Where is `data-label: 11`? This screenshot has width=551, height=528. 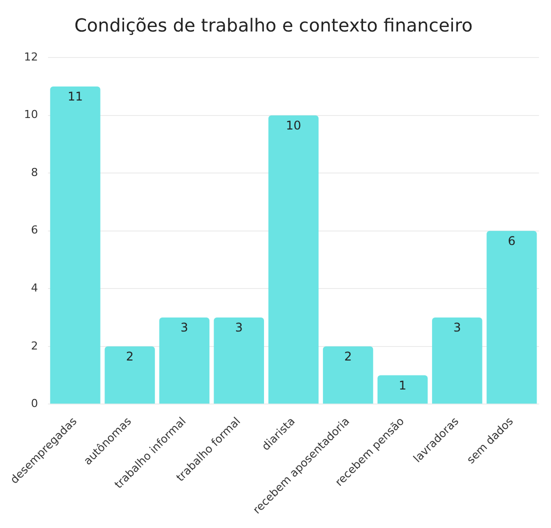 data-label: 11 is located at coordinates (75, 97).